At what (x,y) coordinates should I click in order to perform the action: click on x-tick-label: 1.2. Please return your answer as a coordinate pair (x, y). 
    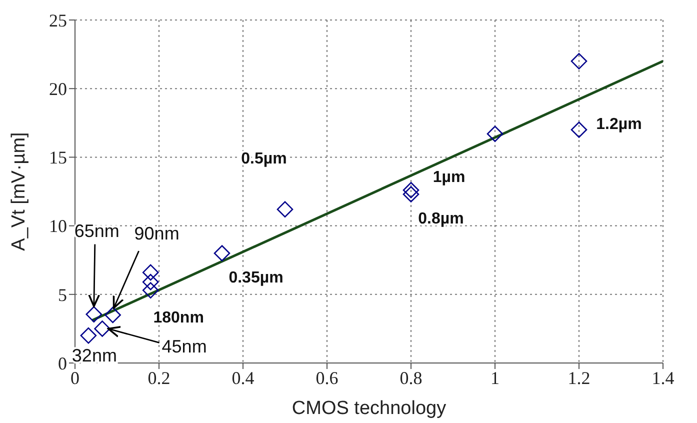
    Looking at the image, I should click on (579, 378).